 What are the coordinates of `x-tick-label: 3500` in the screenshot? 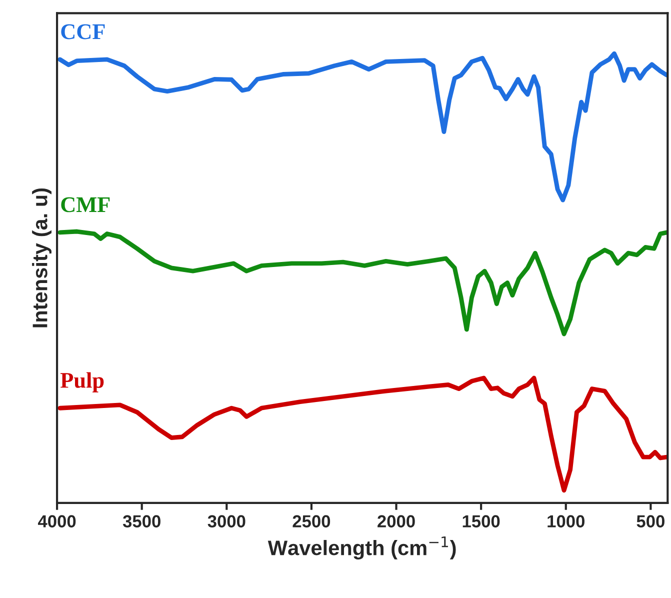 It's located at (141, 521).